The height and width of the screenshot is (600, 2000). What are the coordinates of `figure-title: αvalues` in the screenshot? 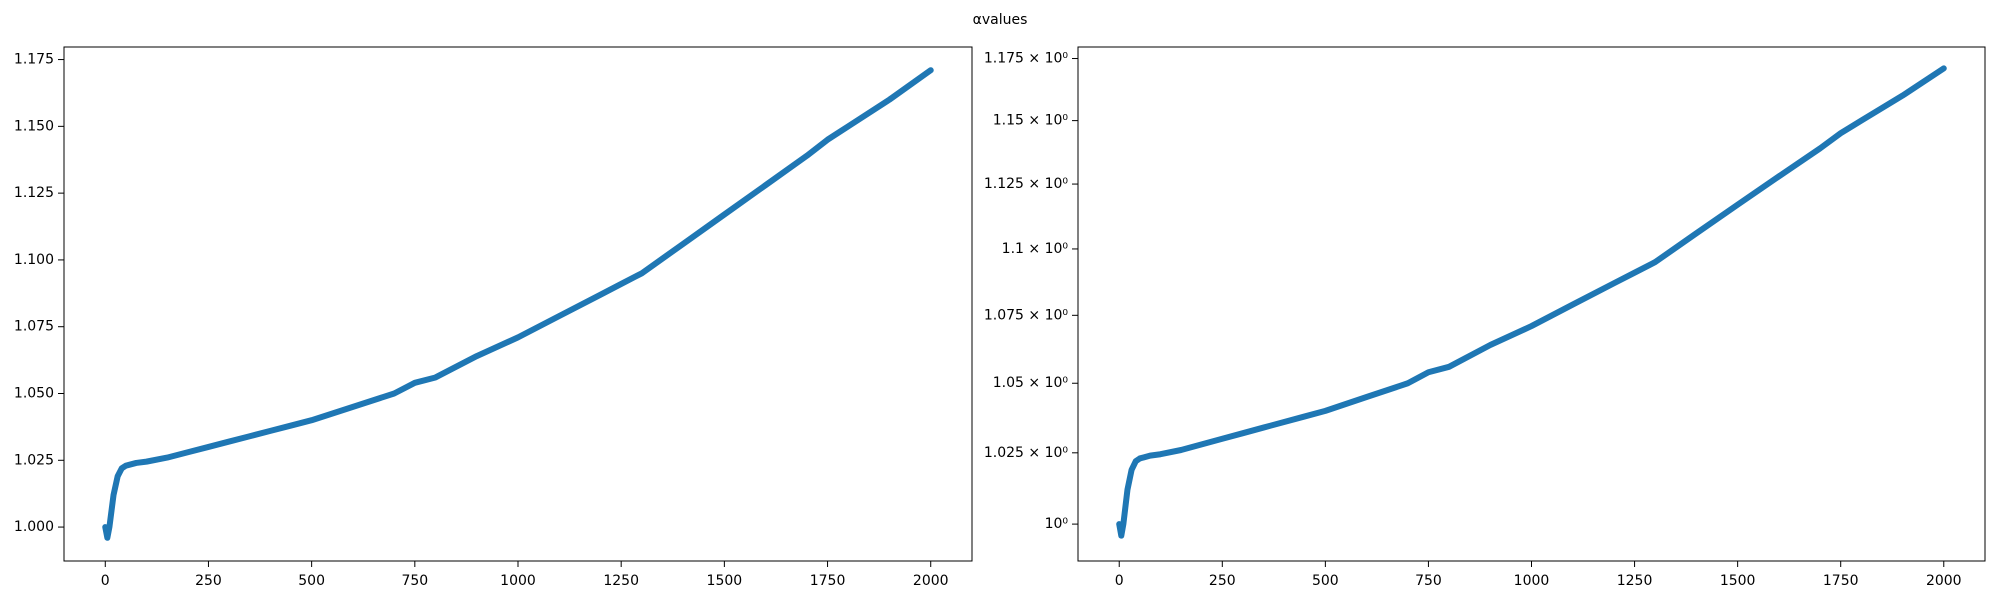 It's located at (1000, 20).